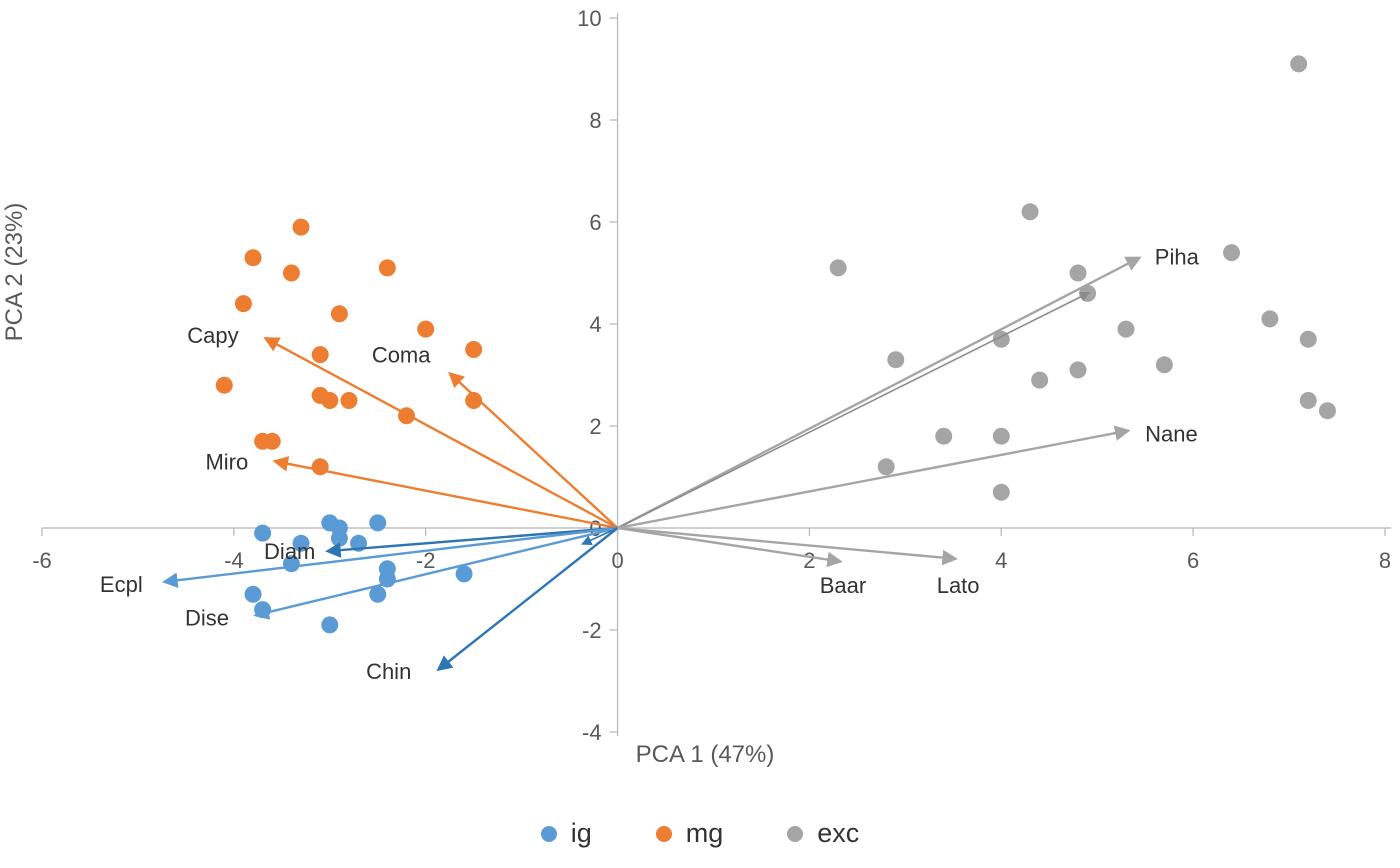 This screenshot has height=868, width=1400. I want to click on legend-item-exc: exc, so click(823, 833).